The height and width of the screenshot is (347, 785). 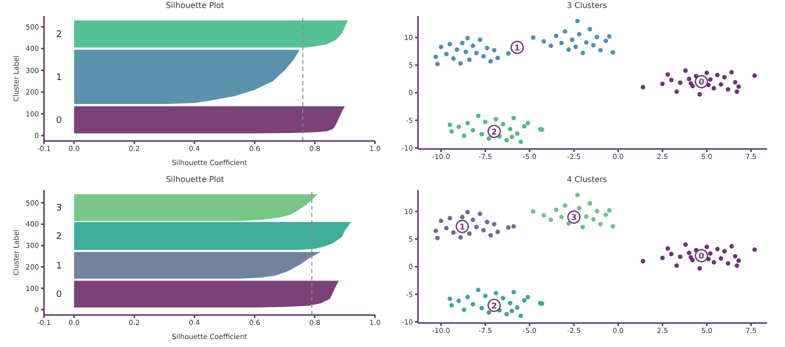 I want to click on chart-title: 3 Clusters, so click(x=587, y=6).